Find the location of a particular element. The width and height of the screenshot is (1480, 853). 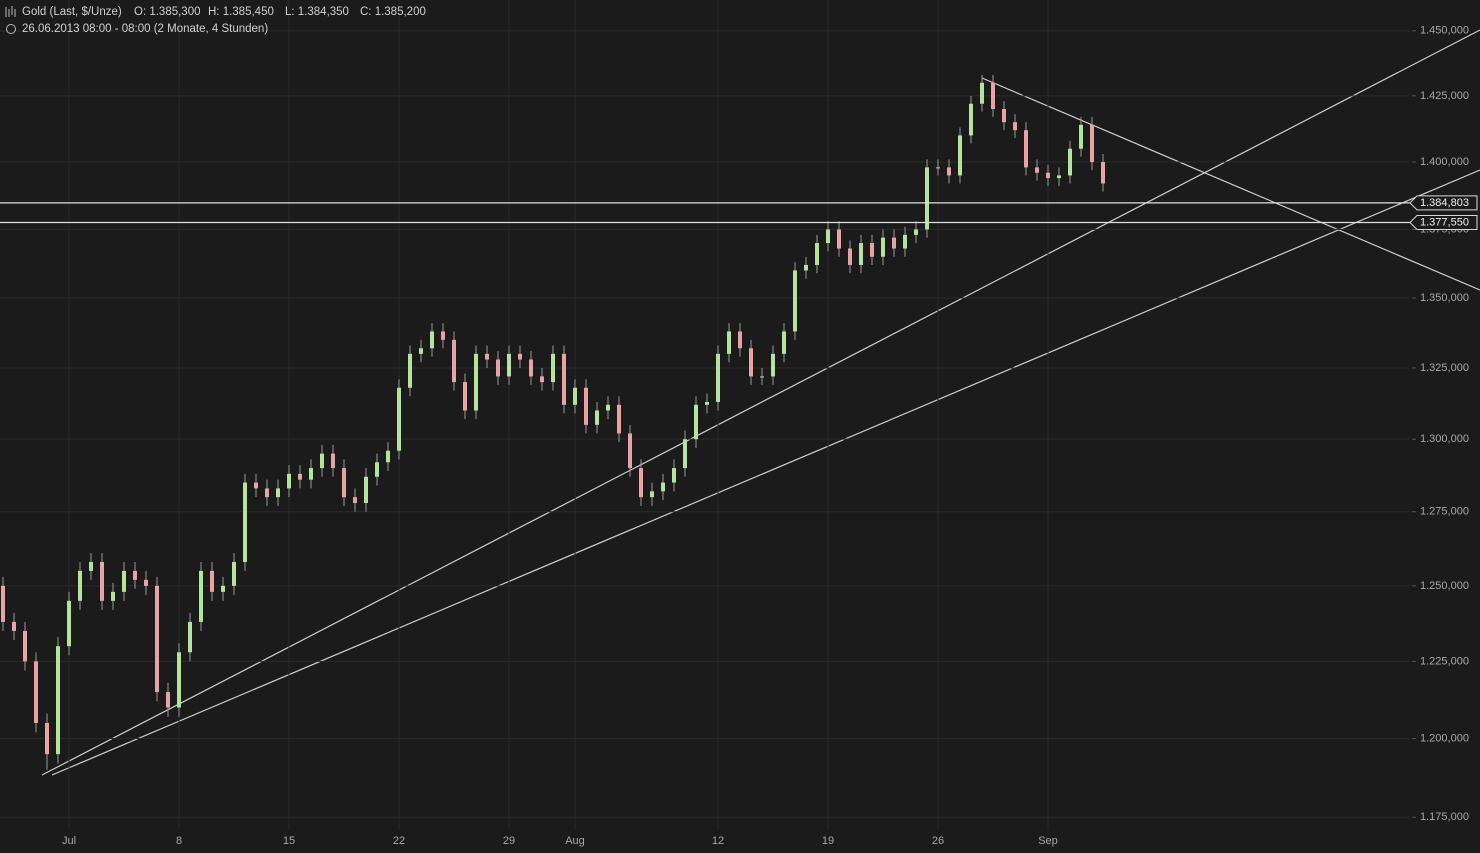

y-tick-label: 1.200,000 is located at coordinates (1444, 738).